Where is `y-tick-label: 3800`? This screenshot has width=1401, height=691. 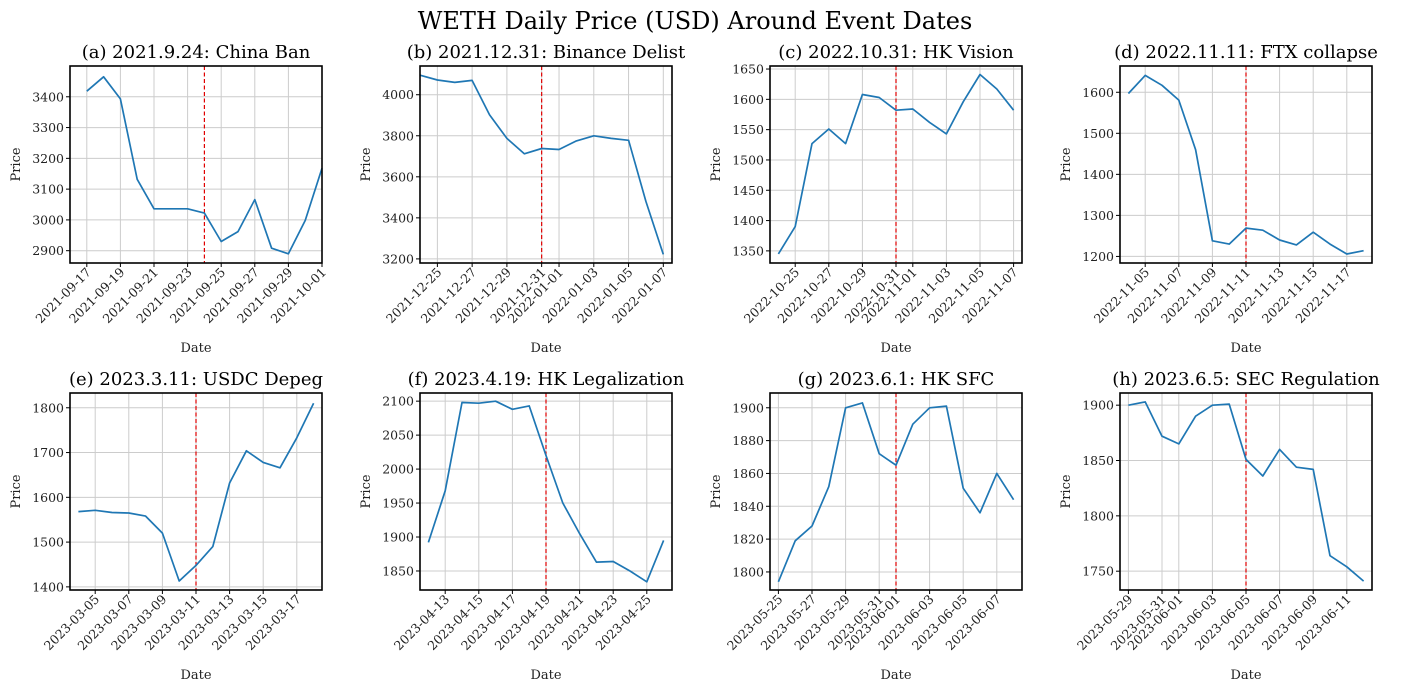
y-tick-label: 3800 is located at coordinates (398, 135).